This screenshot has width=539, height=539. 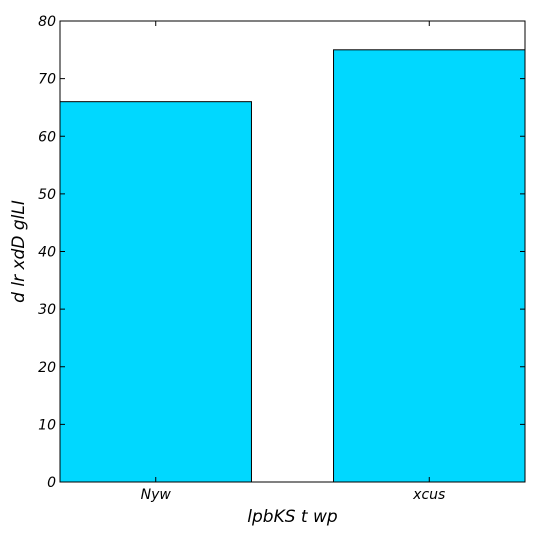 I want to click on x-axis-label: lpbKS t wp, so click(x=292, y=517).